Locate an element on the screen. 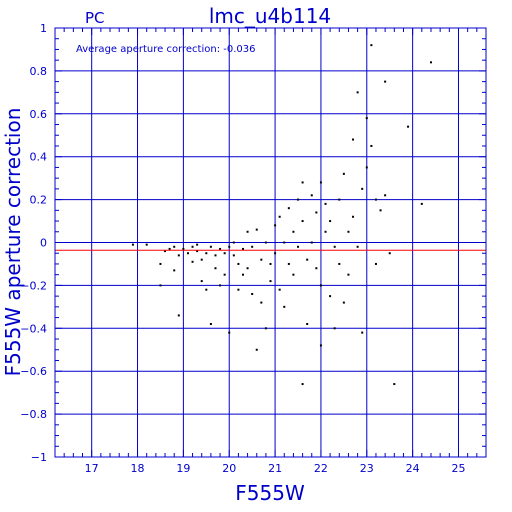  x-tick-label: 22 is located at coordinates (321, 468).